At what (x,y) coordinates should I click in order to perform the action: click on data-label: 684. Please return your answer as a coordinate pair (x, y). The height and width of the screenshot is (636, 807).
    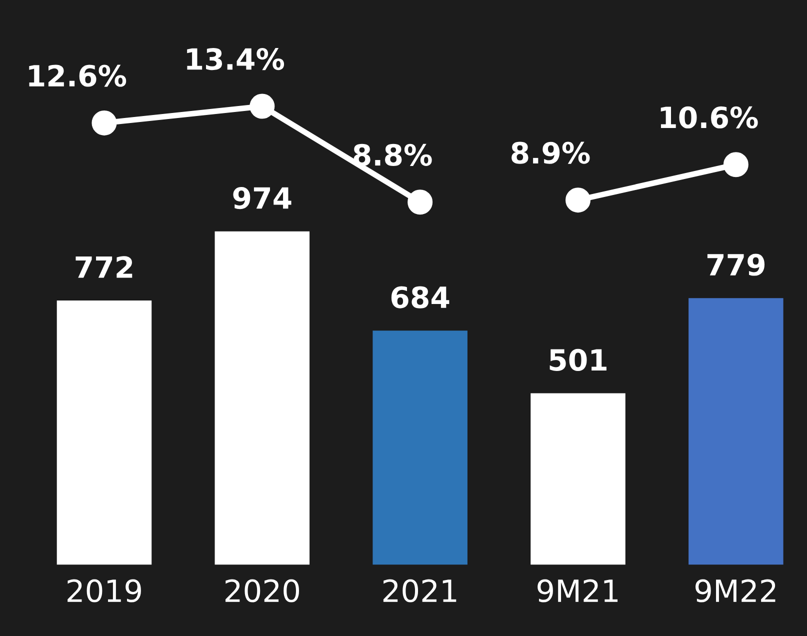
    Looking at the image, I should click on (420, 297).